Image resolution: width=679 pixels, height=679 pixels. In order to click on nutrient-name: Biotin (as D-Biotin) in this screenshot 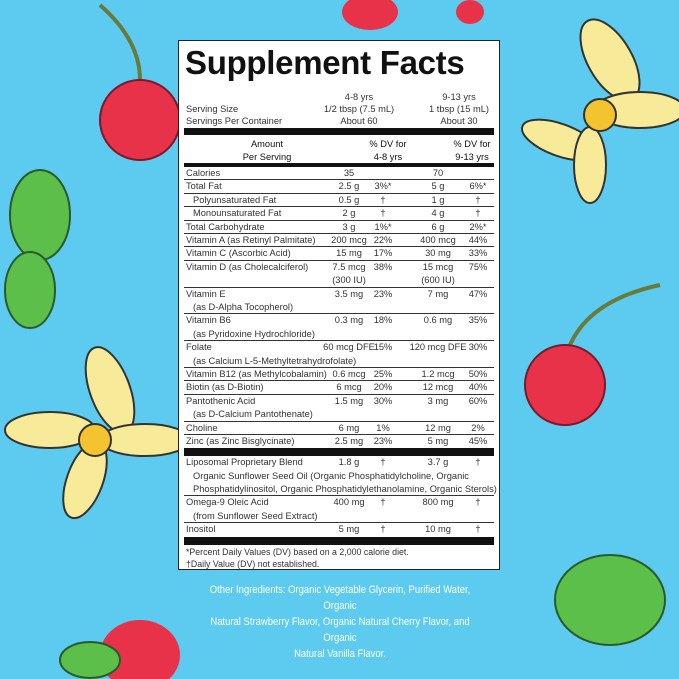, I will do `click(225, 387)`.